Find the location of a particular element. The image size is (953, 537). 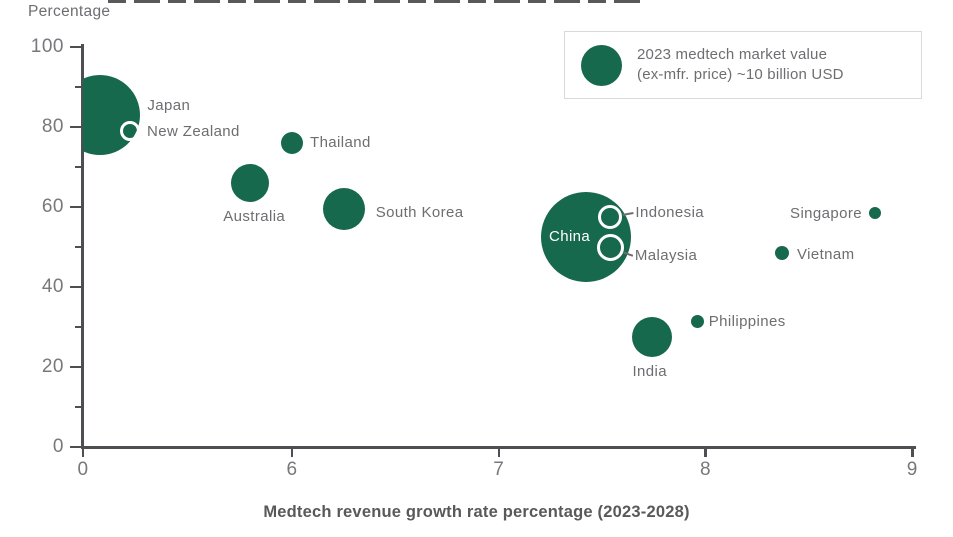

y-tick-label-100: 100 is located at coordinates (47, 46).